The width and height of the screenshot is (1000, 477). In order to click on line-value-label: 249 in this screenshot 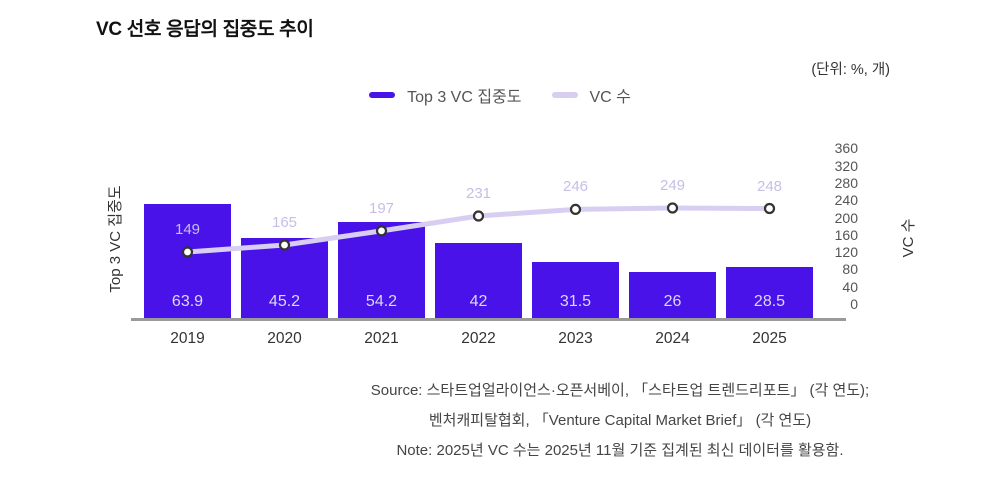, I will do `click(672, 185)`.